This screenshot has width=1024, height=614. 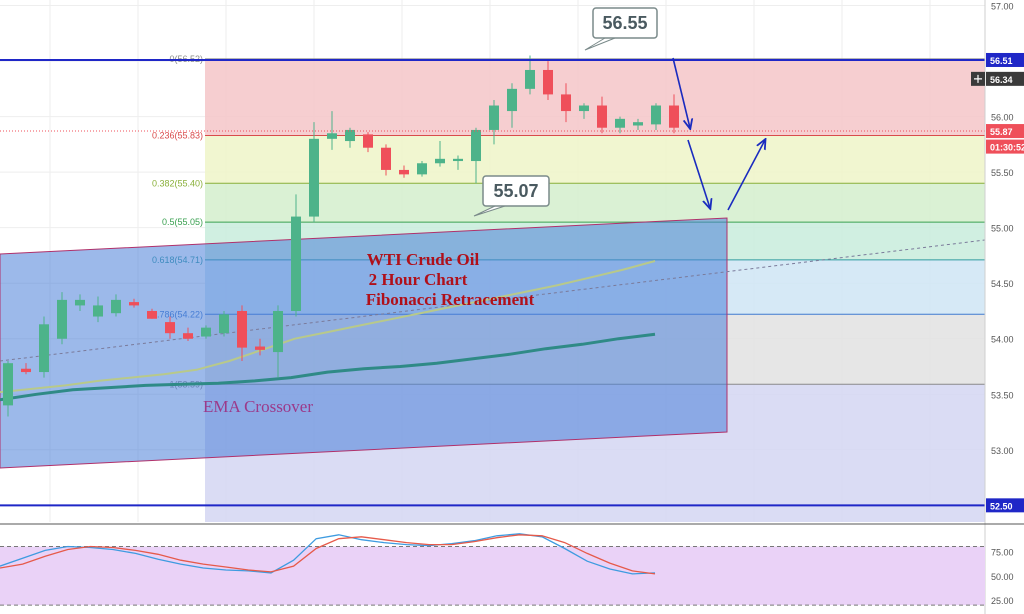 I want to click on stochastic-d-line, so click(x=328, y=554).